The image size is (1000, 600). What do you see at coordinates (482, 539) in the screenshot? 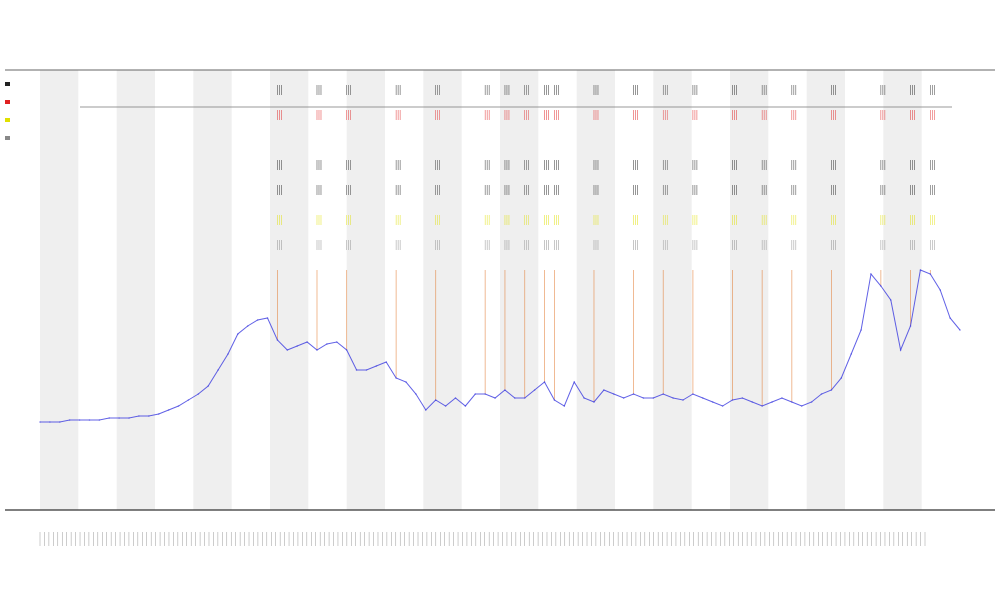
I see `x-tick-layer` at bounding box center [482, 539].